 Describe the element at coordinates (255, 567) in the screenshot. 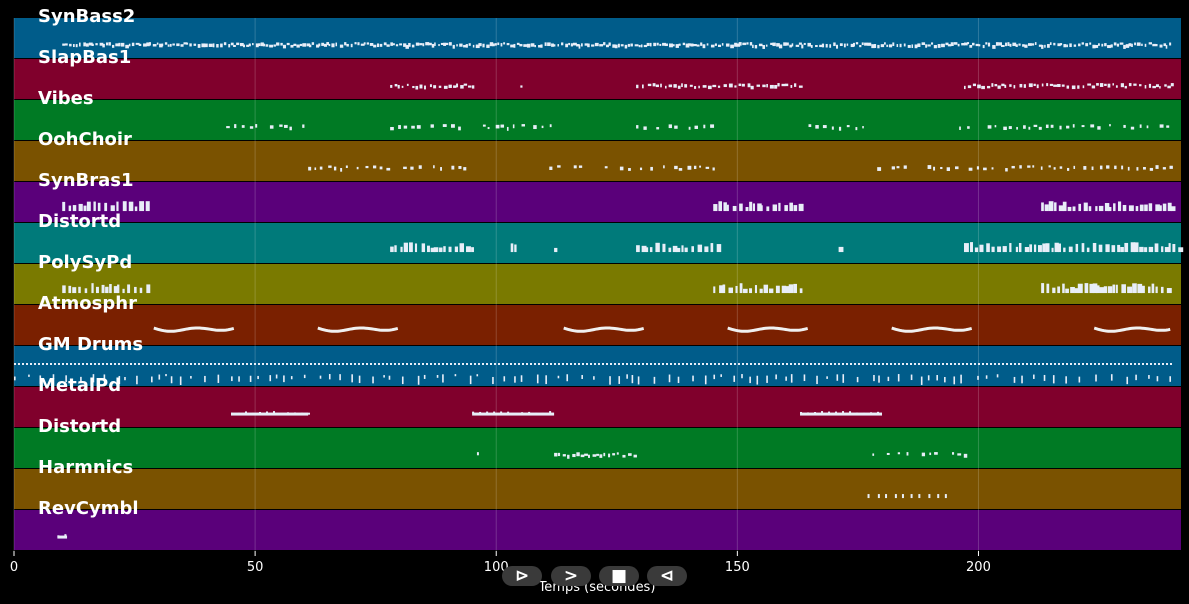

I see `tick-label: 50` at that location.